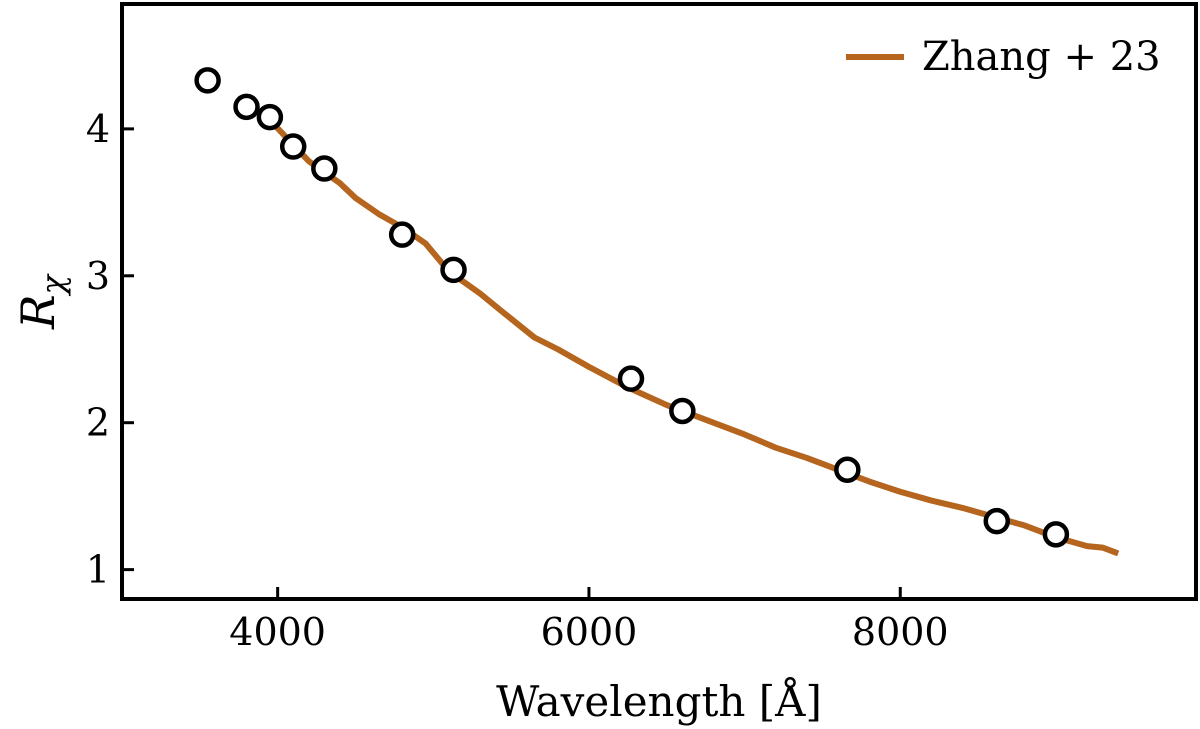 The width and height of the screenshot is (1200, 729). What do you see at coordinates (277, 632) in the screenshot?
I see `x-tick-label-4000: 4000` at bounding box center [277, 632].